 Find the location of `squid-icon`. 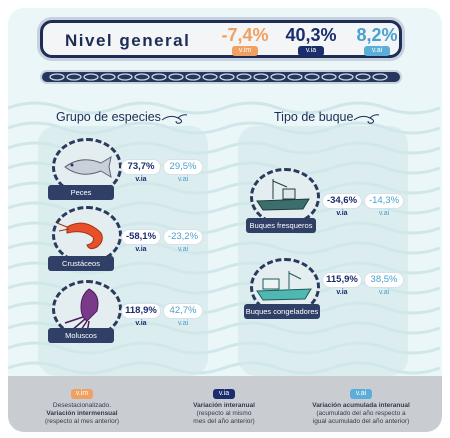

squid-icon is located at coordinates (81, 311).